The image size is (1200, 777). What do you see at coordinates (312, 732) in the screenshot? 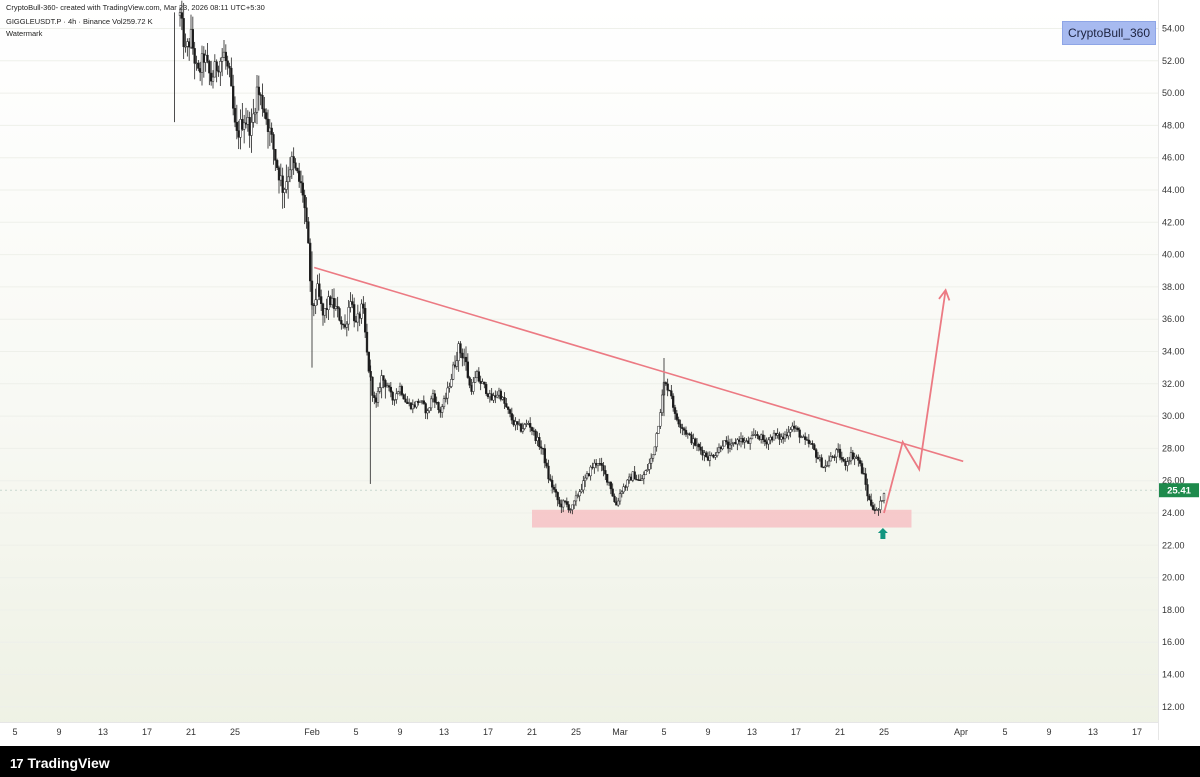
I see `time-tick-label: Feb` at bounding box center [312, 732].